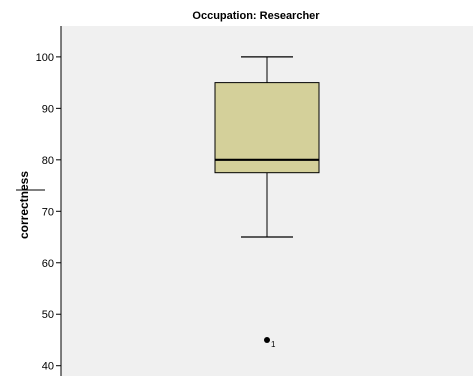  Describe the element at coordinates (267, 128) in the screenshot. I see `iqr-box` at that location.